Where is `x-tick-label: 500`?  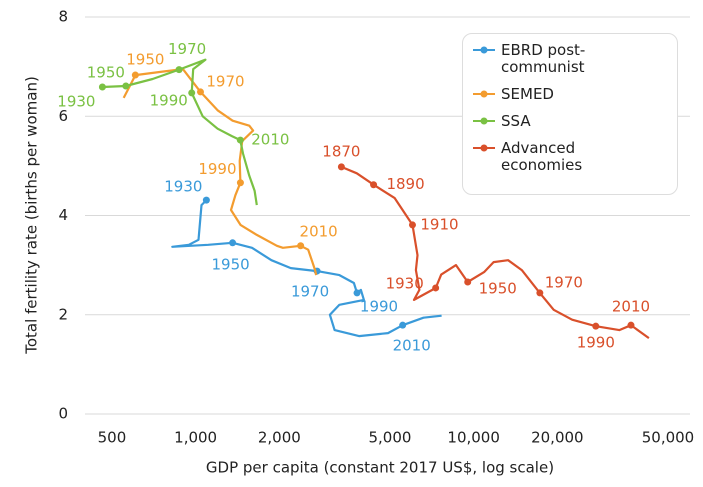 x-tick-label: 500 is located at coordinates (112, 438).